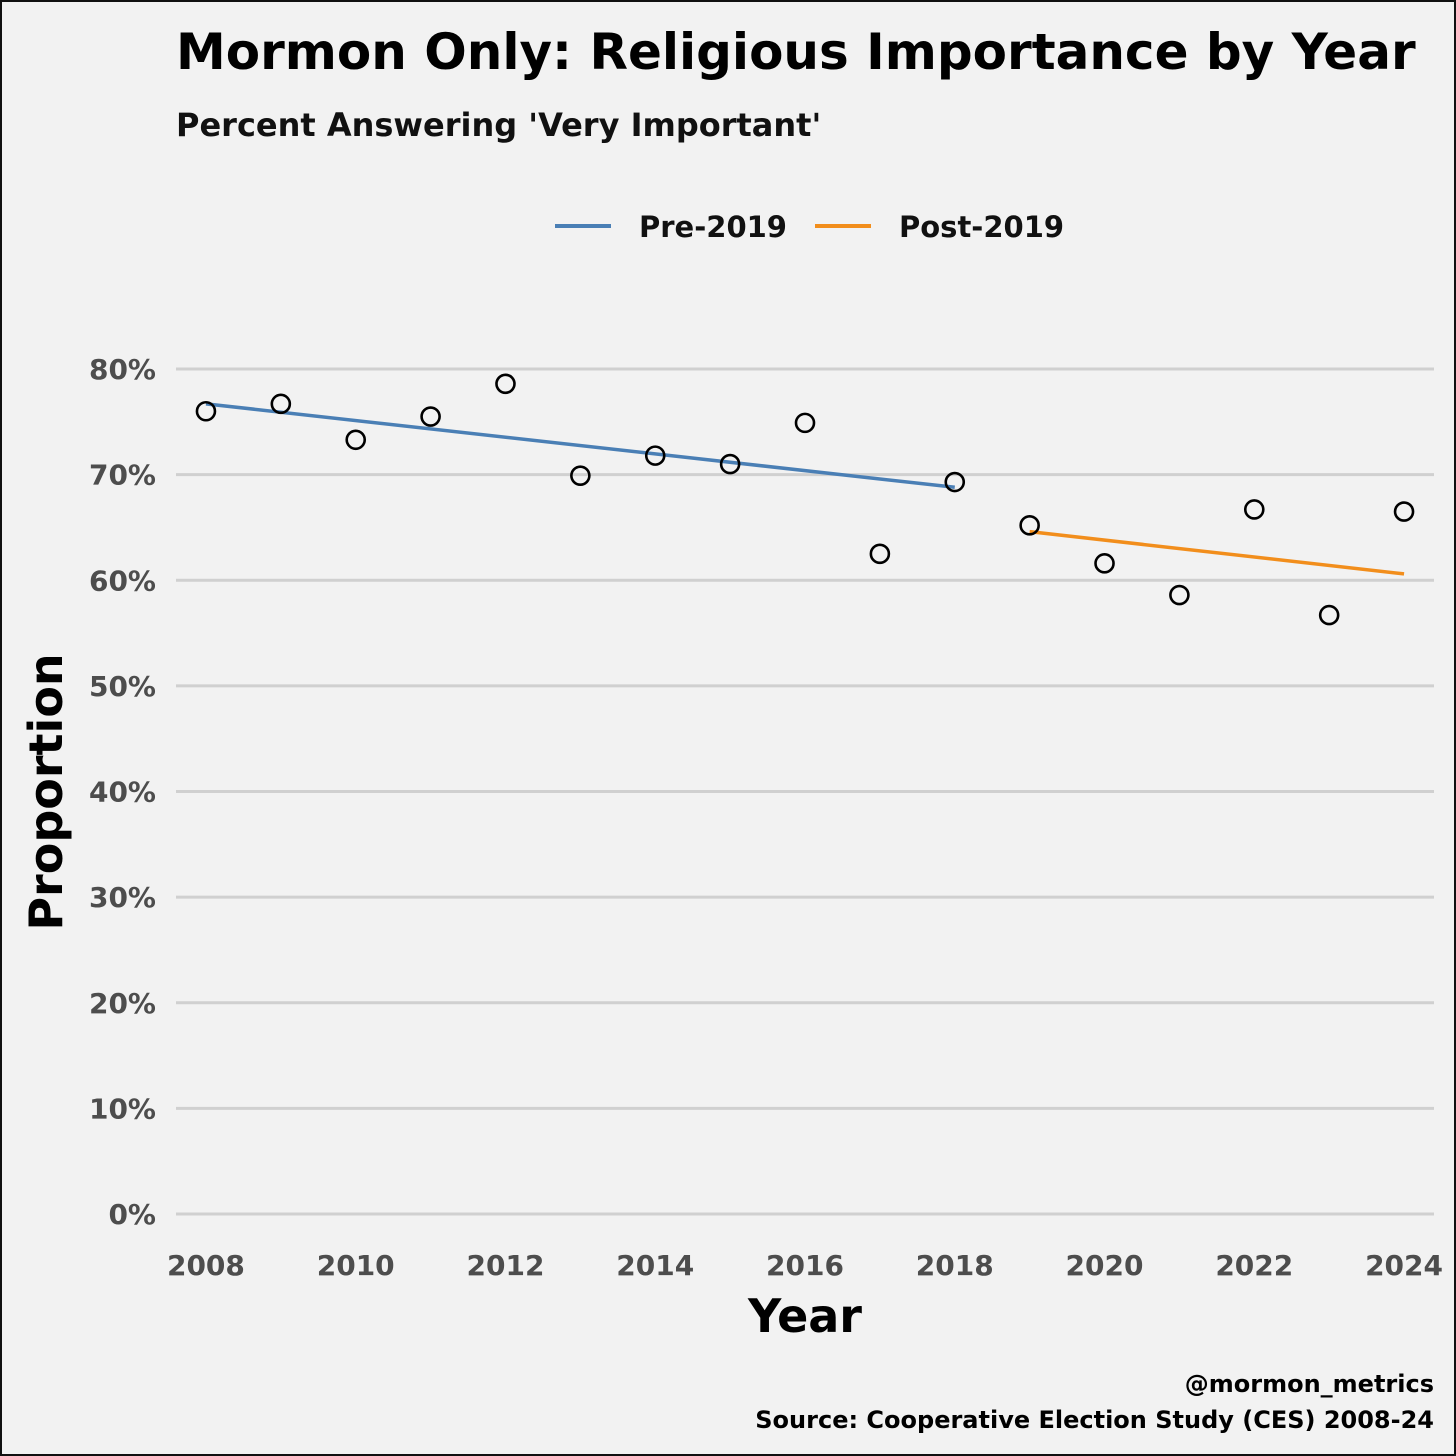 The width and height of the screenshot is (1456, 1456). What do you see at coordinates (122, 1003) in the screenshot?
I see `y-tick-label: 20%` at bounding box center [122, 1003].